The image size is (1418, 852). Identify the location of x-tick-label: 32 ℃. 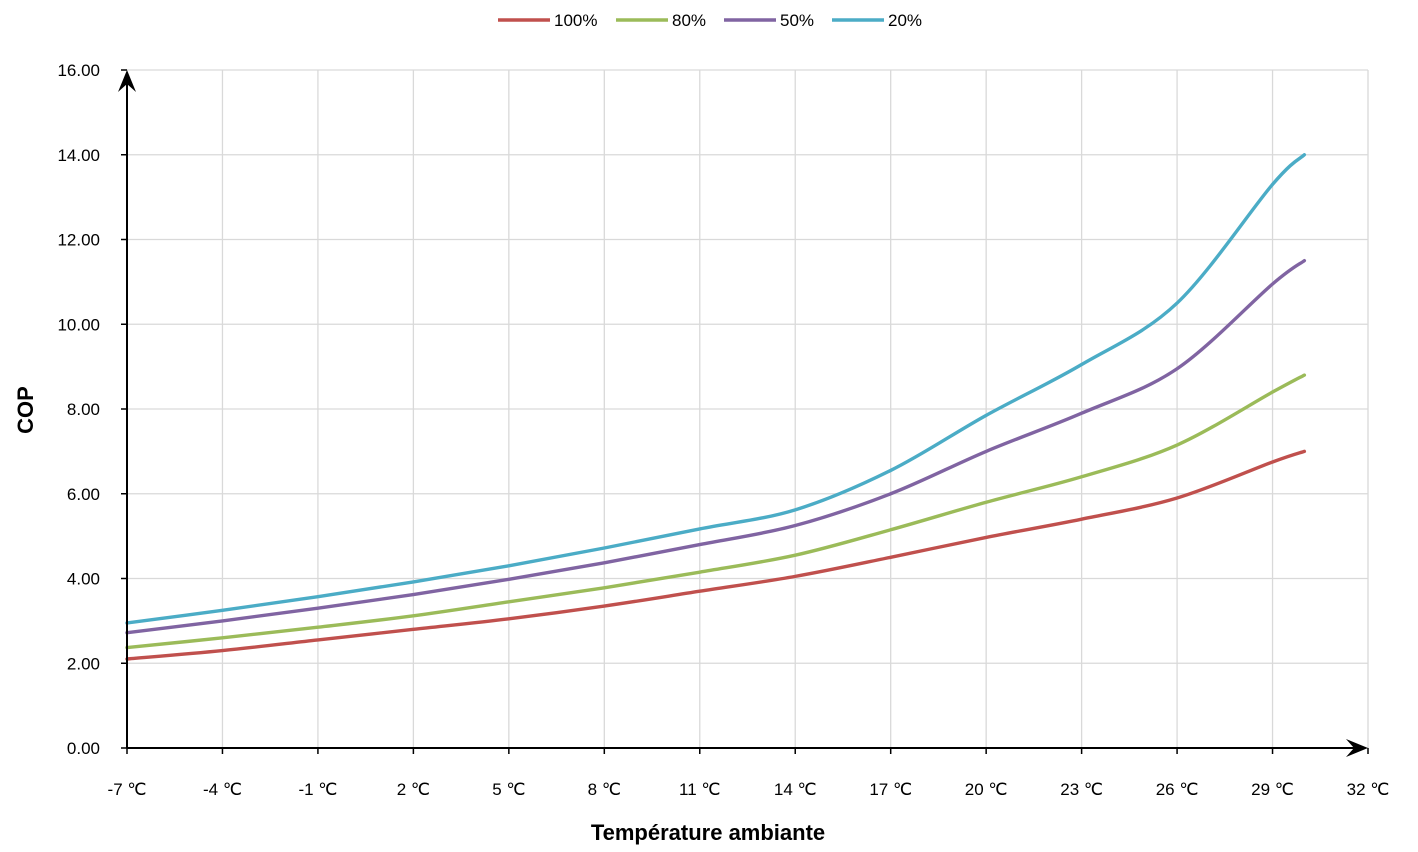
(1368, 789).